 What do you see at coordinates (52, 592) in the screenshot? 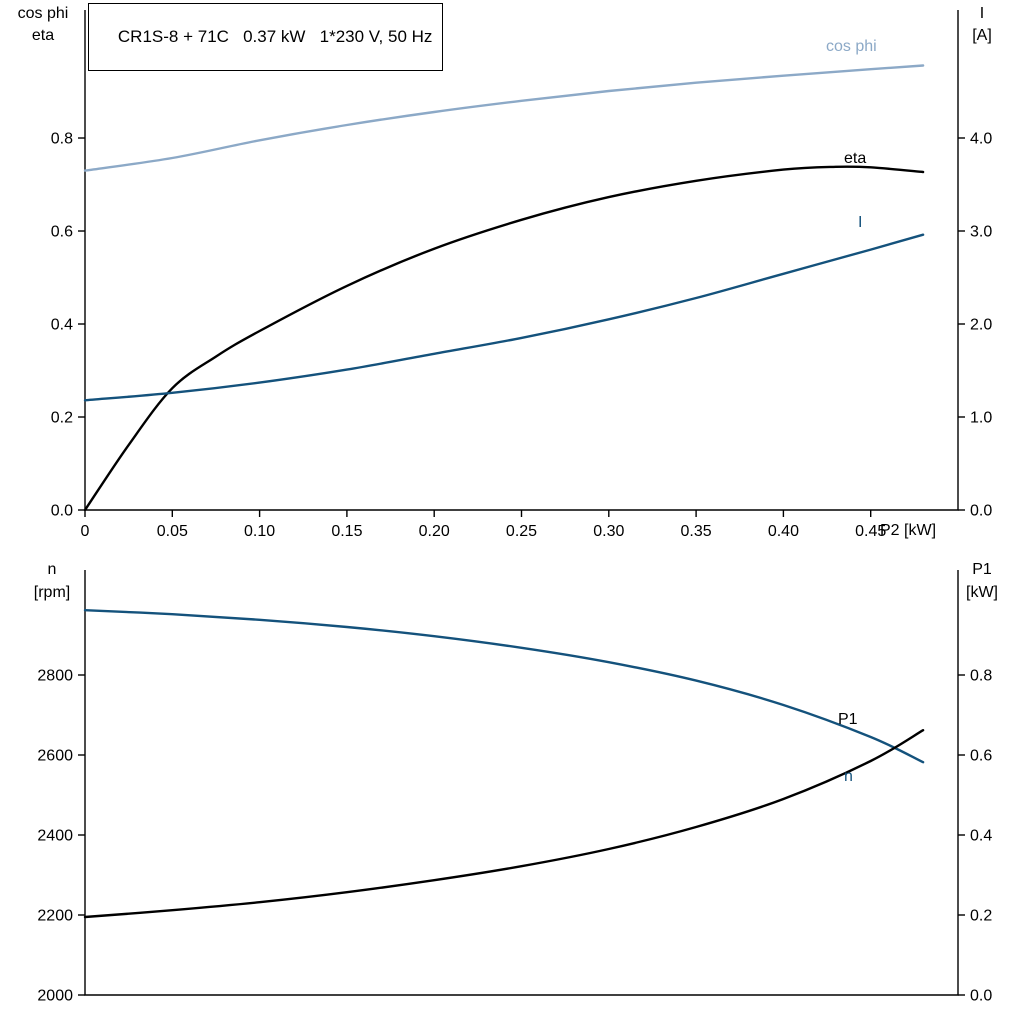
I see `bottom-left-axis-label-line2: [rpm]` at bounding box center [52, 592].